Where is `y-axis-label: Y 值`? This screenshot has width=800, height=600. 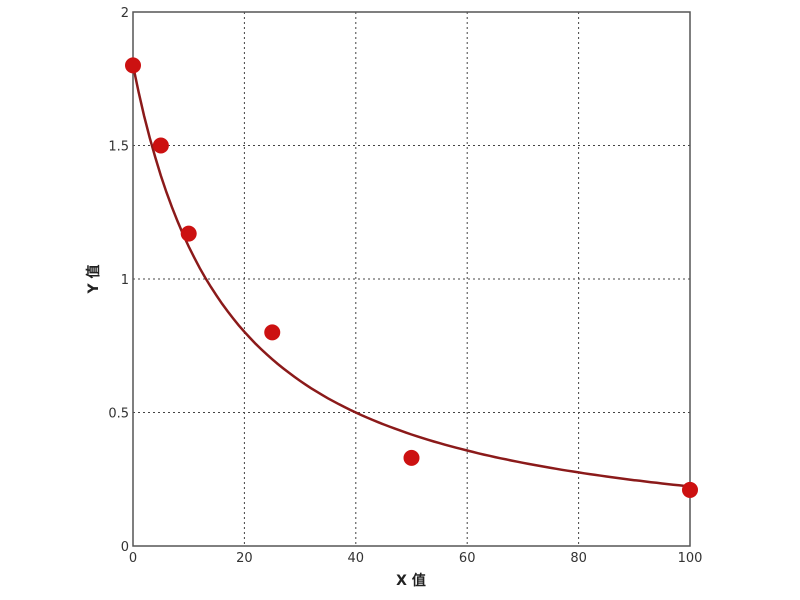 y-axis-label: Y 值 is located at coordinates (93, 279).